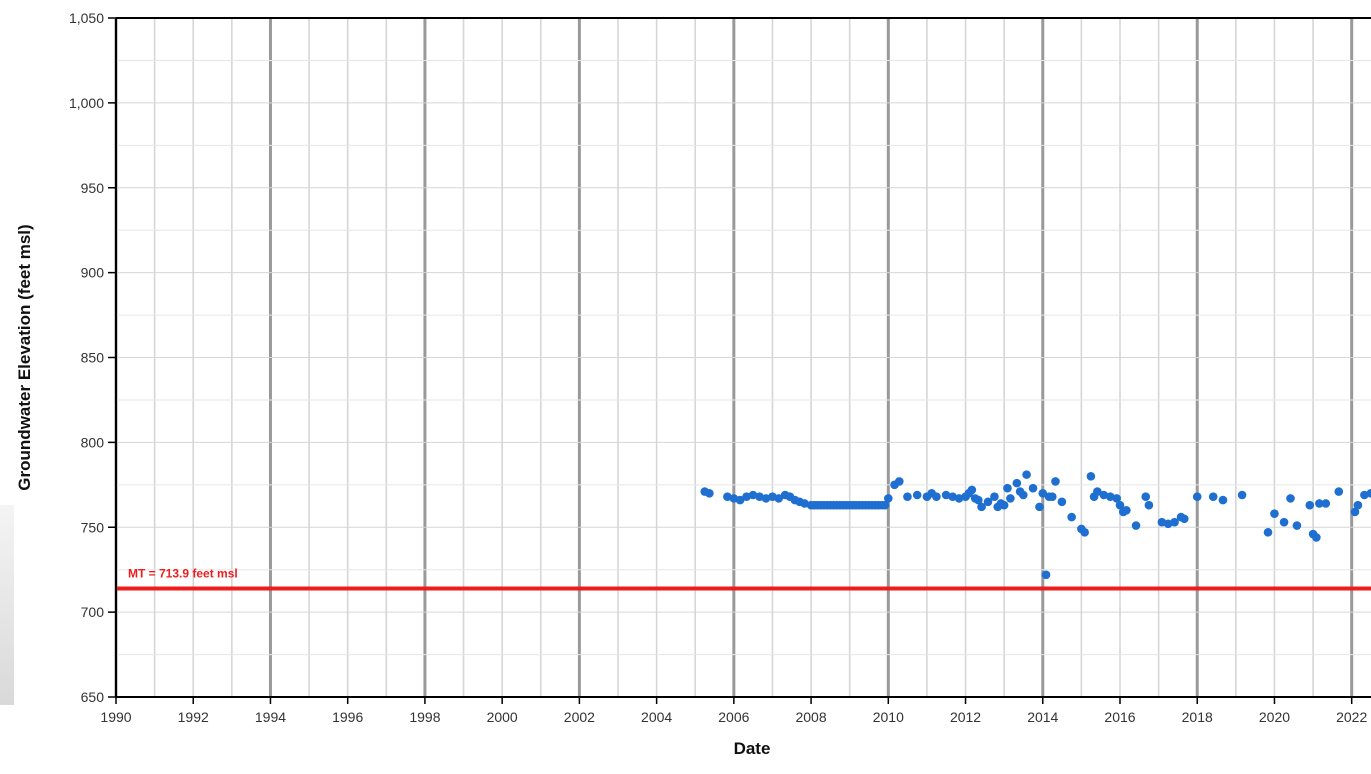 Image resolution: width=1371 pixels, height=774 pixels. Describe the element at coordinates (1119, 717) in the screenshot. I see `x-tick-label: 2016` at that location.